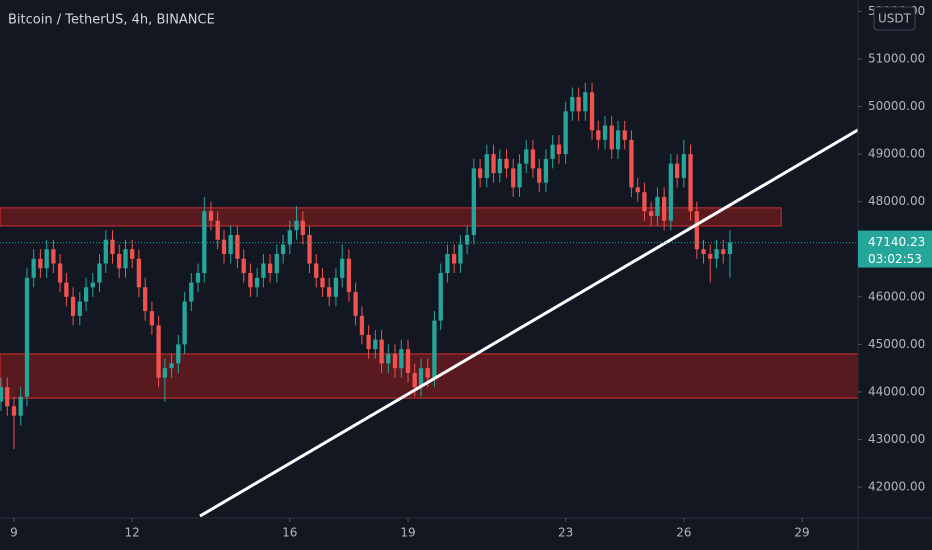  I want to click on x-tick-label: 16, so click(289, 533).